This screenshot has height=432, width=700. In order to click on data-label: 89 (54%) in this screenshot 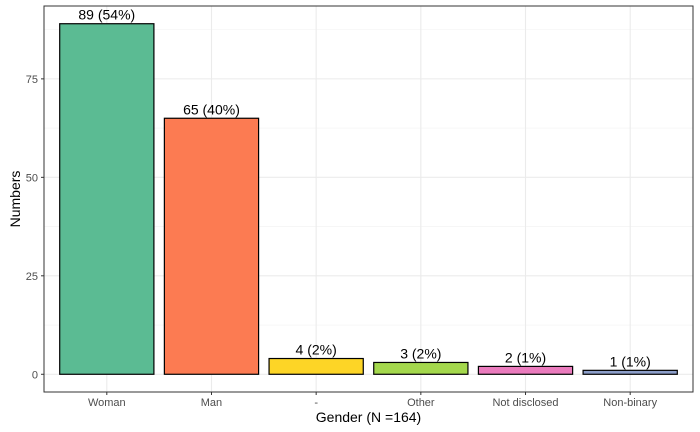, I will do `click(106, 15)`.